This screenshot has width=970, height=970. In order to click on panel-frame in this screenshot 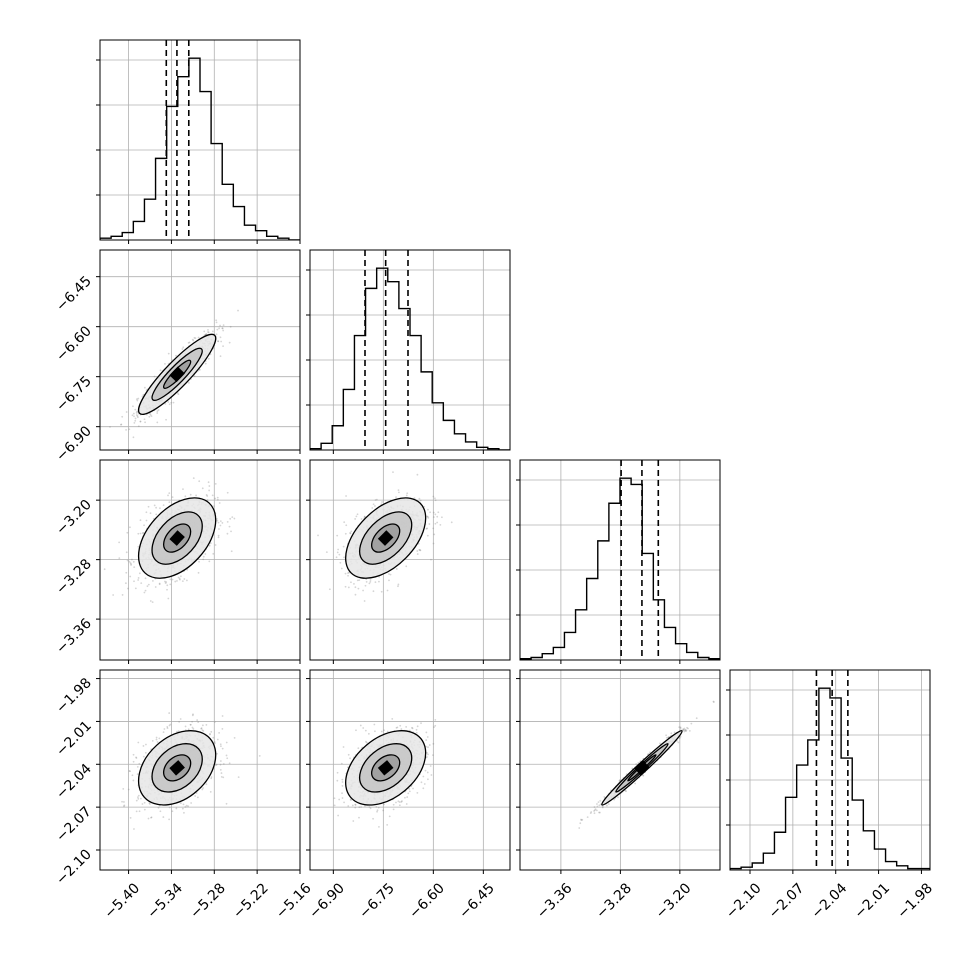, I will do `click(200, 350)`.